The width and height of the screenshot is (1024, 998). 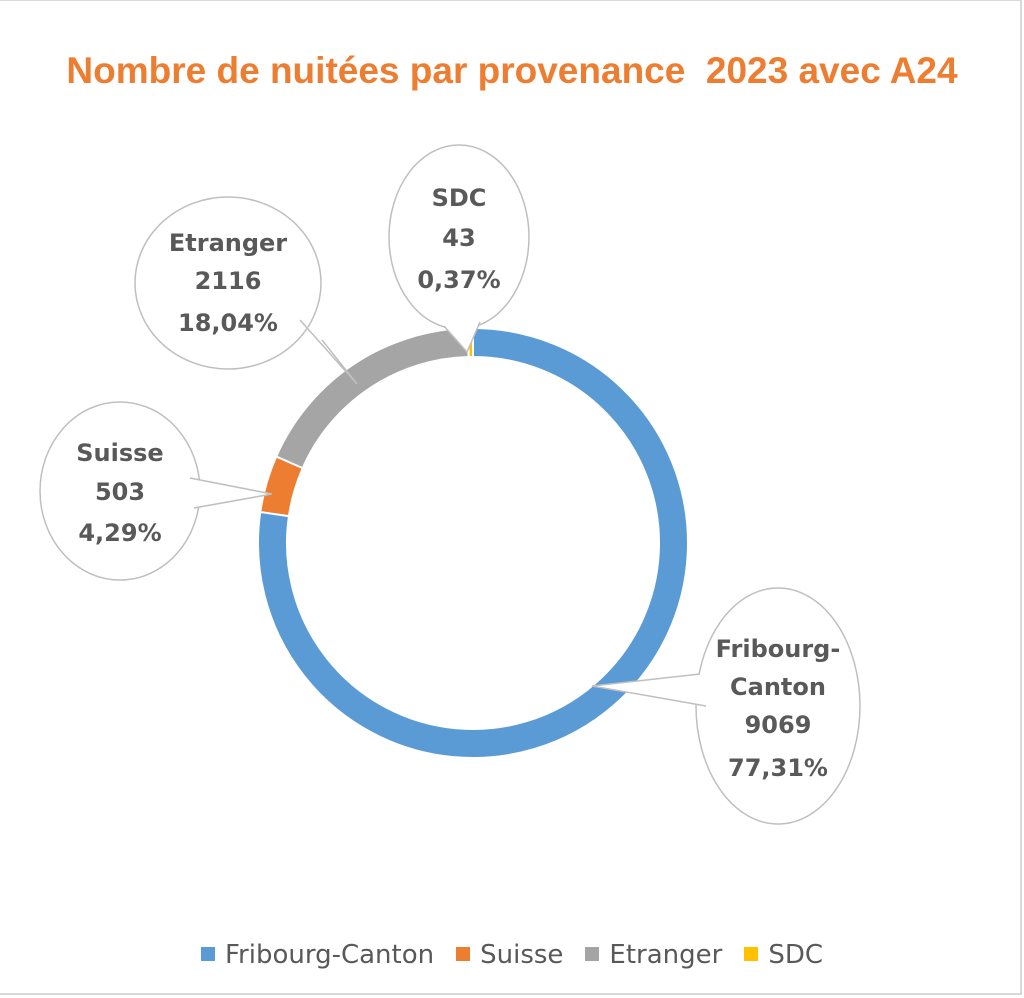 I want to click on data-label-fribourg-canton-line-3: 9069, so click(x=778, y=725).